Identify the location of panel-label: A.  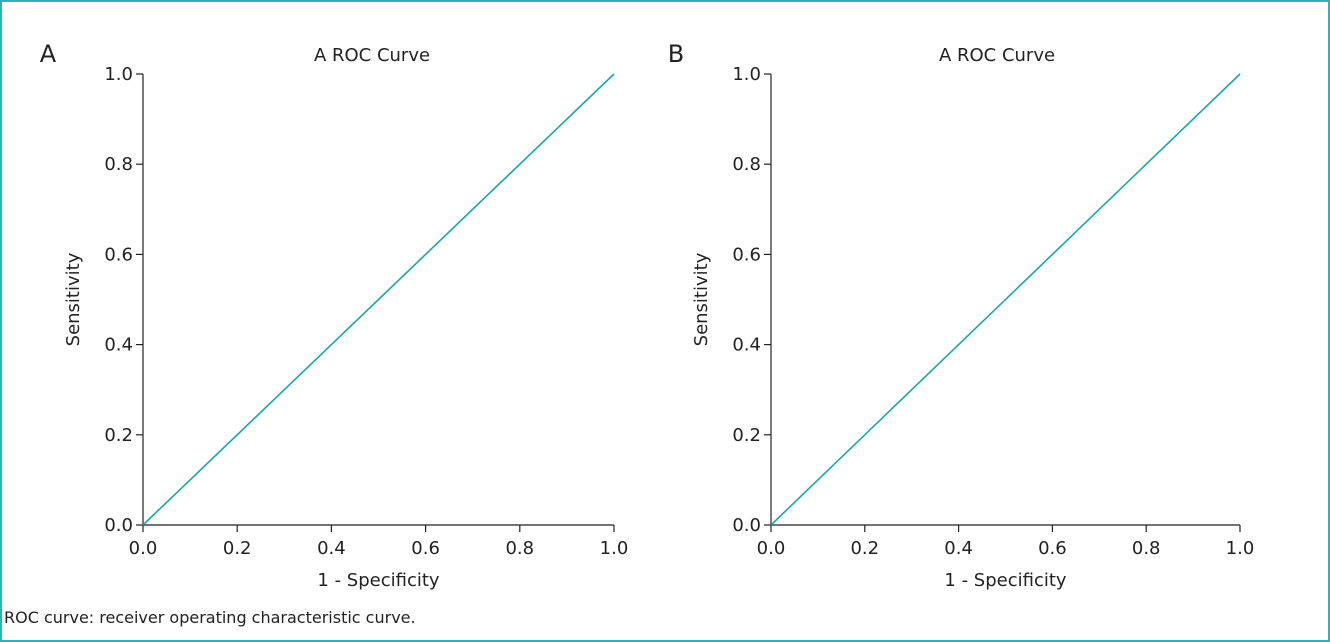
(48, 54).